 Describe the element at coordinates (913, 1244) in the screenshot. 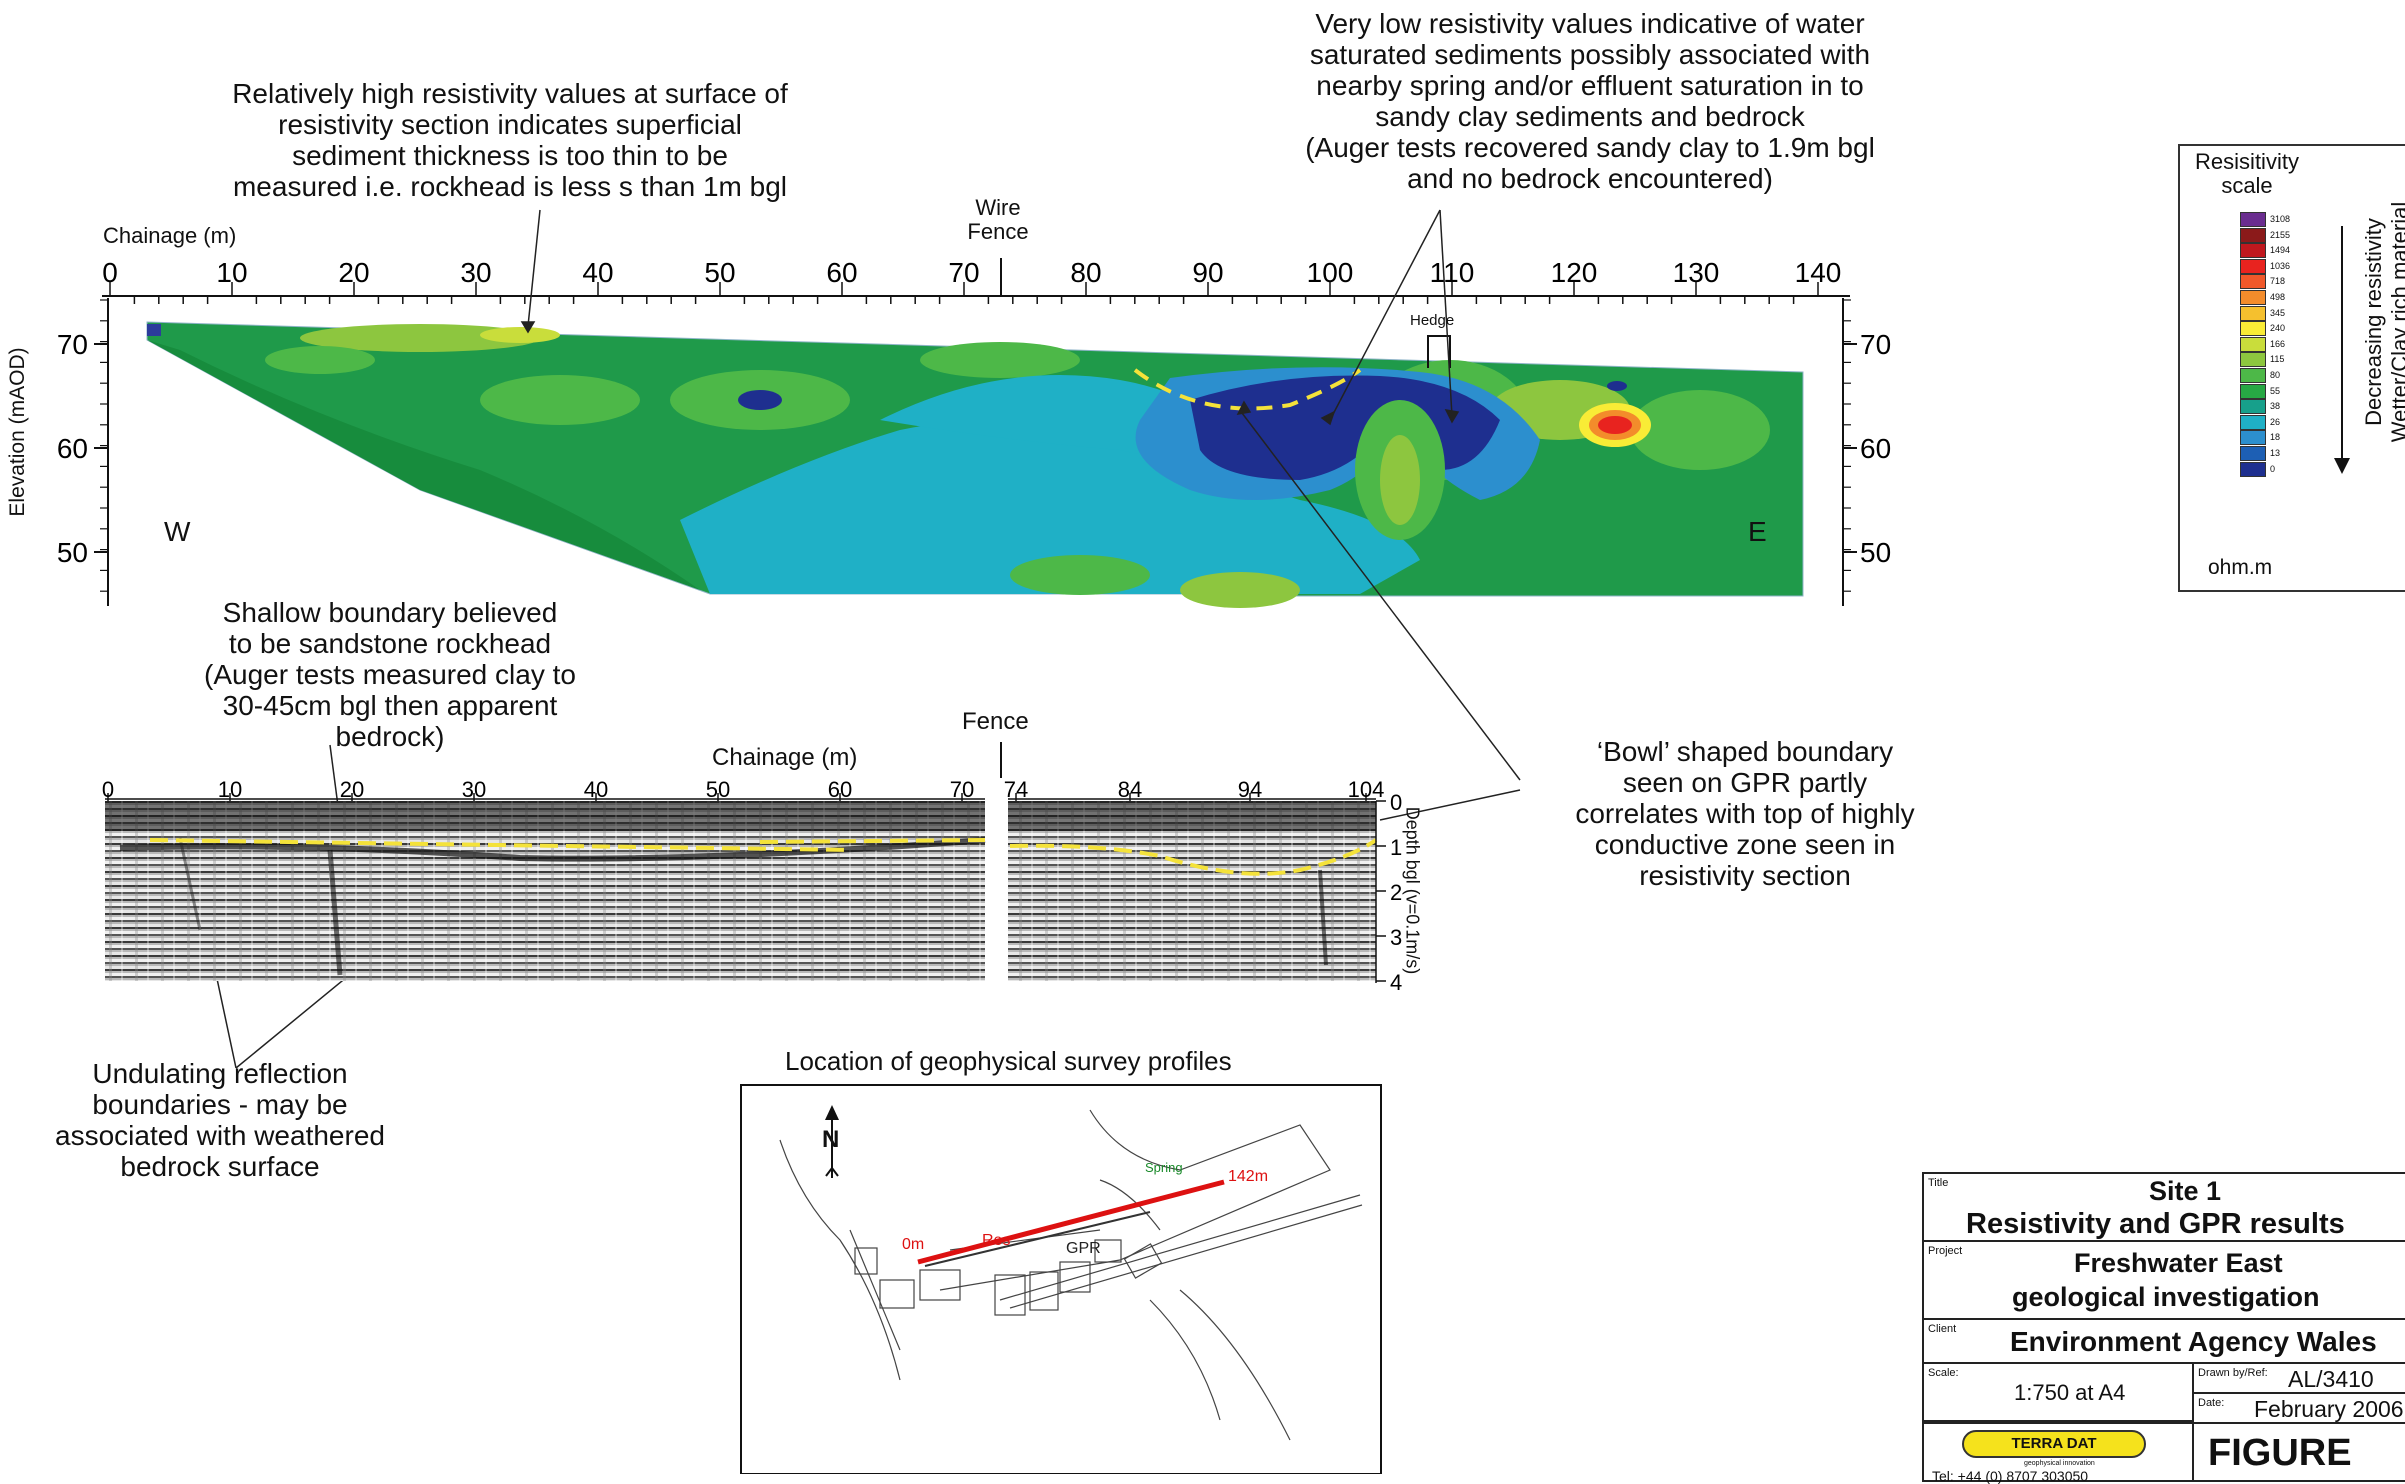

I see `map-start-label: 0m` at that location.